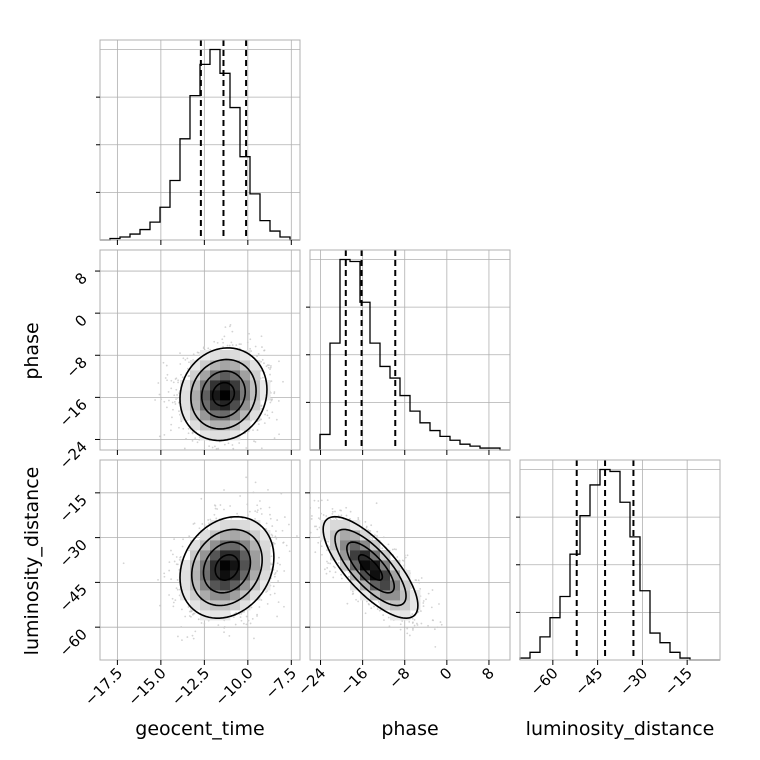 Image resolution: width=760 pixels, height=760 pixels. I want to click on y-tick-label: 8, so click(80, 278).